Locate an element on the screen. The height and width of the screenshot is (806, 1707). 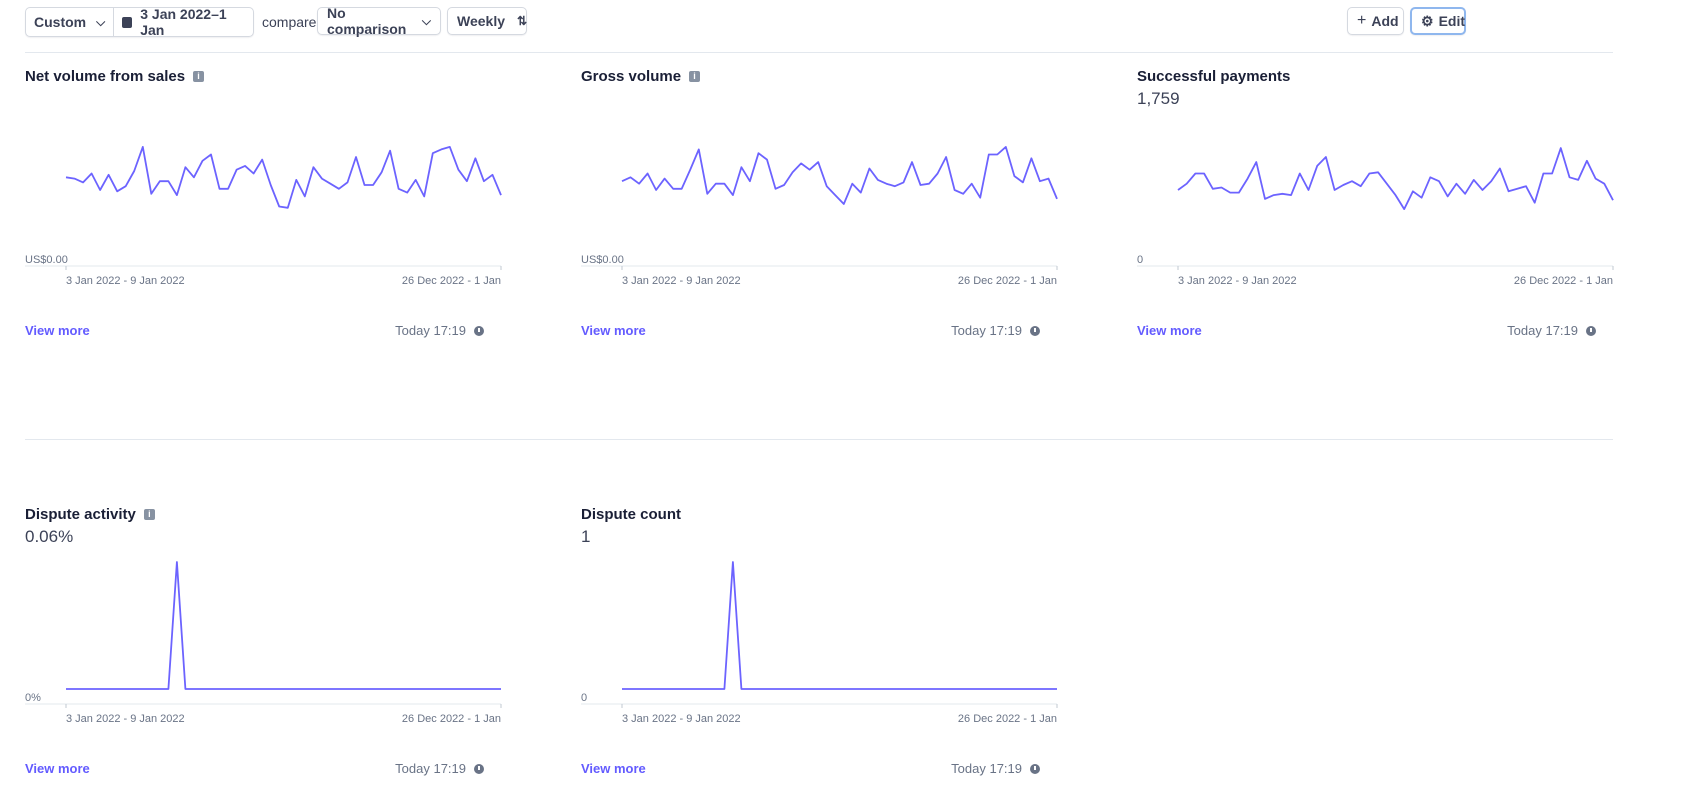
card-title-text: Dispute count is located at coordinates (631, 514).